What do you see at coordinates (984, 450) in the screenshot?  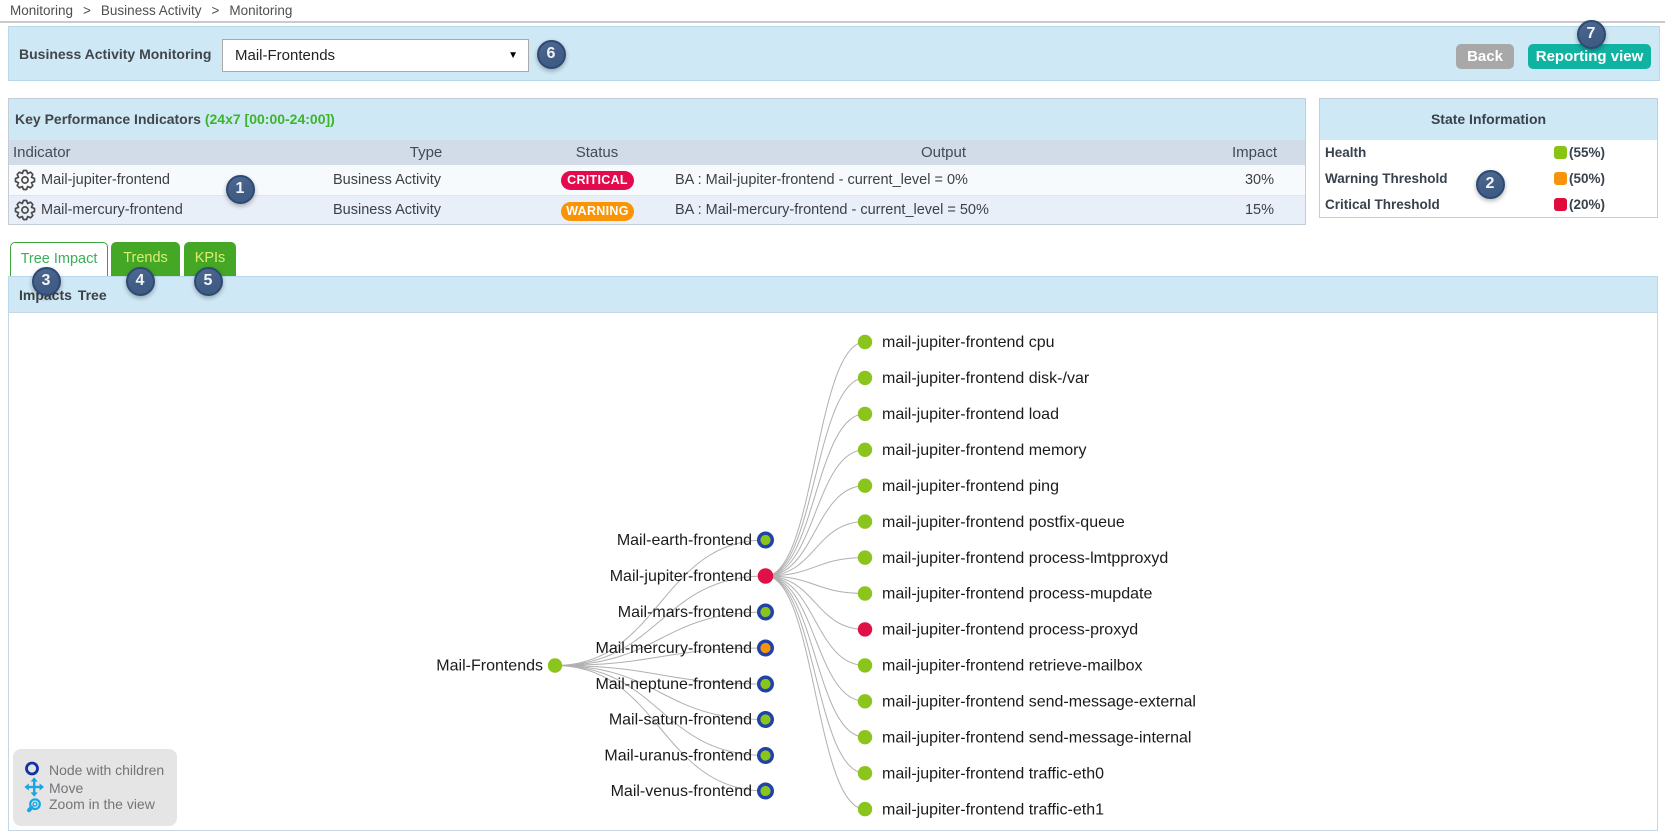 I see `svg-text: mail-jupiter-frontend memory` at bounding box center [984, 450].